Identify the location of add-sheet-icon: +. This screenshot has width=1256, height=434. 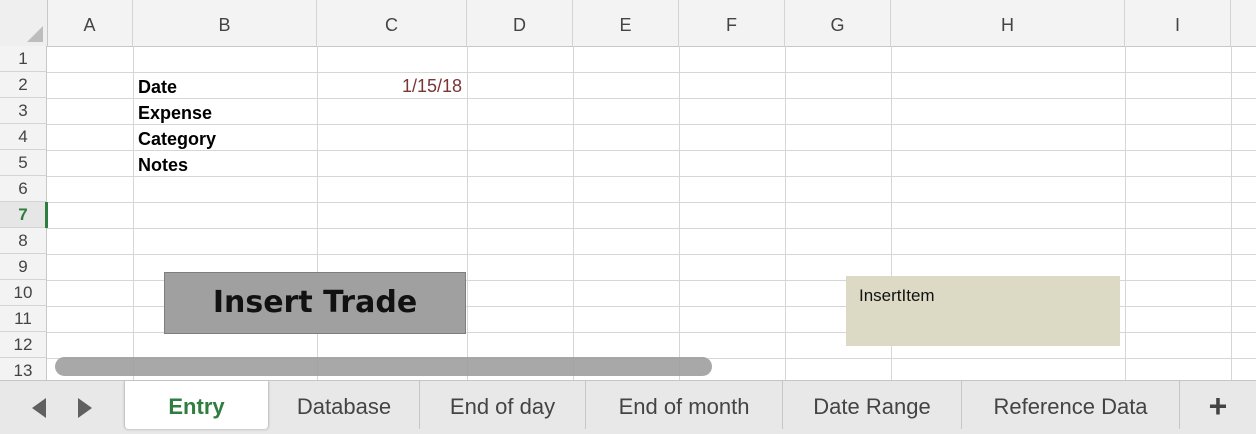
(1218, 406).